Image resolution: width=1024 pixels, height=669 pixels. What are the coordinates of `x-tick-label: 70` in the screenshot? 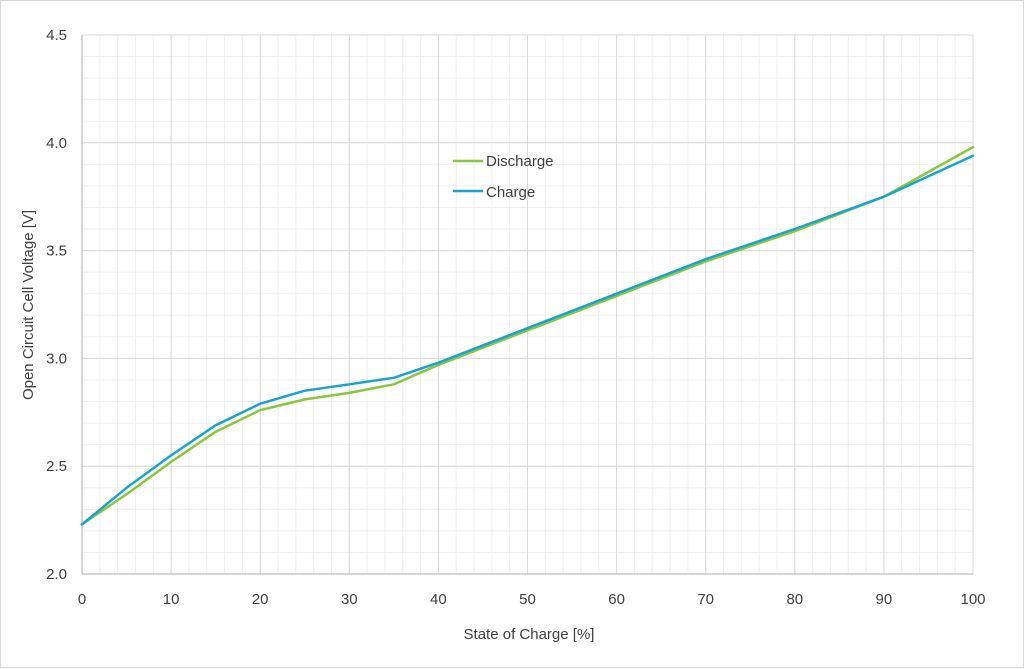 It's located at (705, 599).